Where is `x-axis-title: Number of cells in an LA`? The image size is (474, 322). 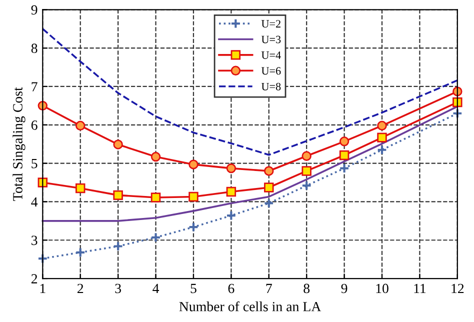 x-axis-title: Number of cells in an LA is located at coordinates (250, 306).